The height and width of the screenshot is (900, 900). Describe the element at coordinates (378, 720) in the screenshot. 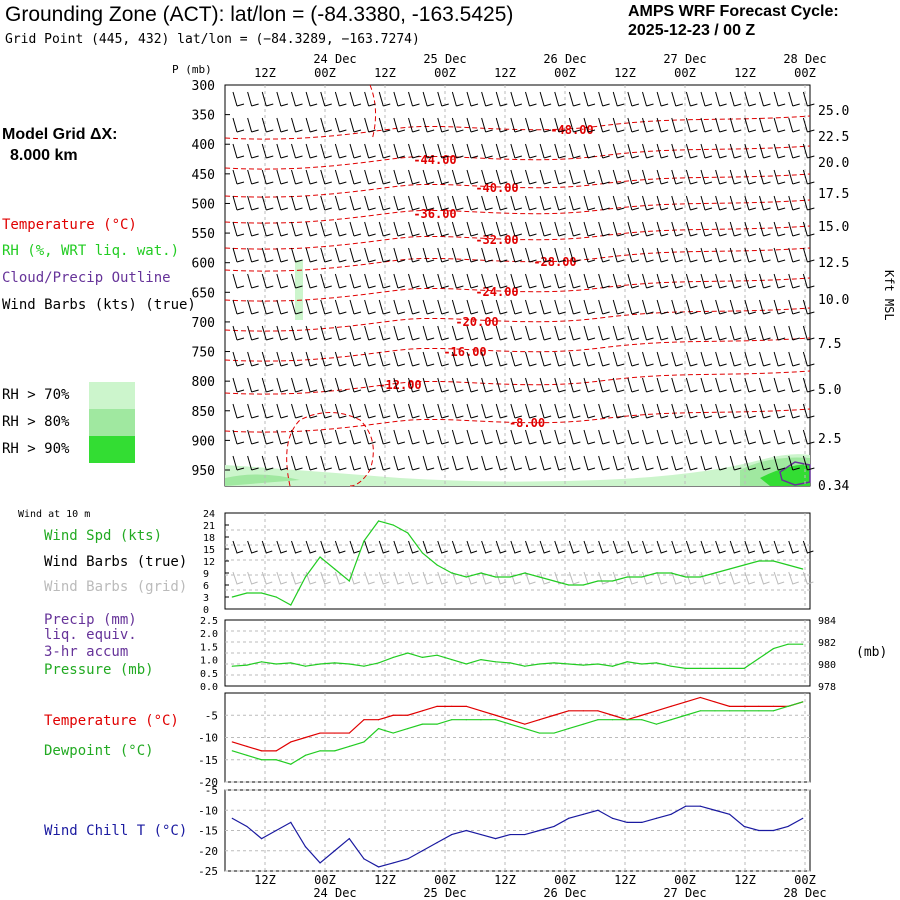

I see `temperature-line-point` at that location.